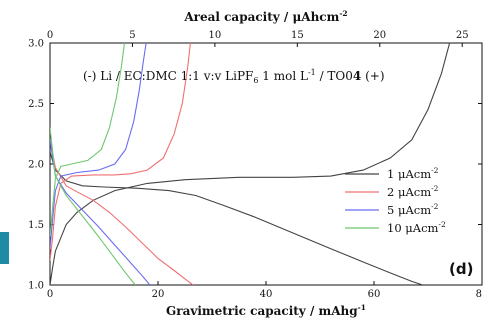 This screenshot has height=321, width=483. I want to click on top-axis-ticks: 0 5 10 15 20 25, so click(258, 38).